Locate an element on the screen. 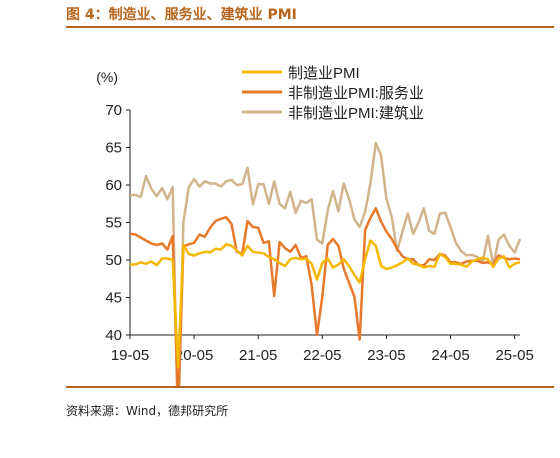  source-note: 资料来源：Wind，德邦研究所 is located at coordinates (147, 411).